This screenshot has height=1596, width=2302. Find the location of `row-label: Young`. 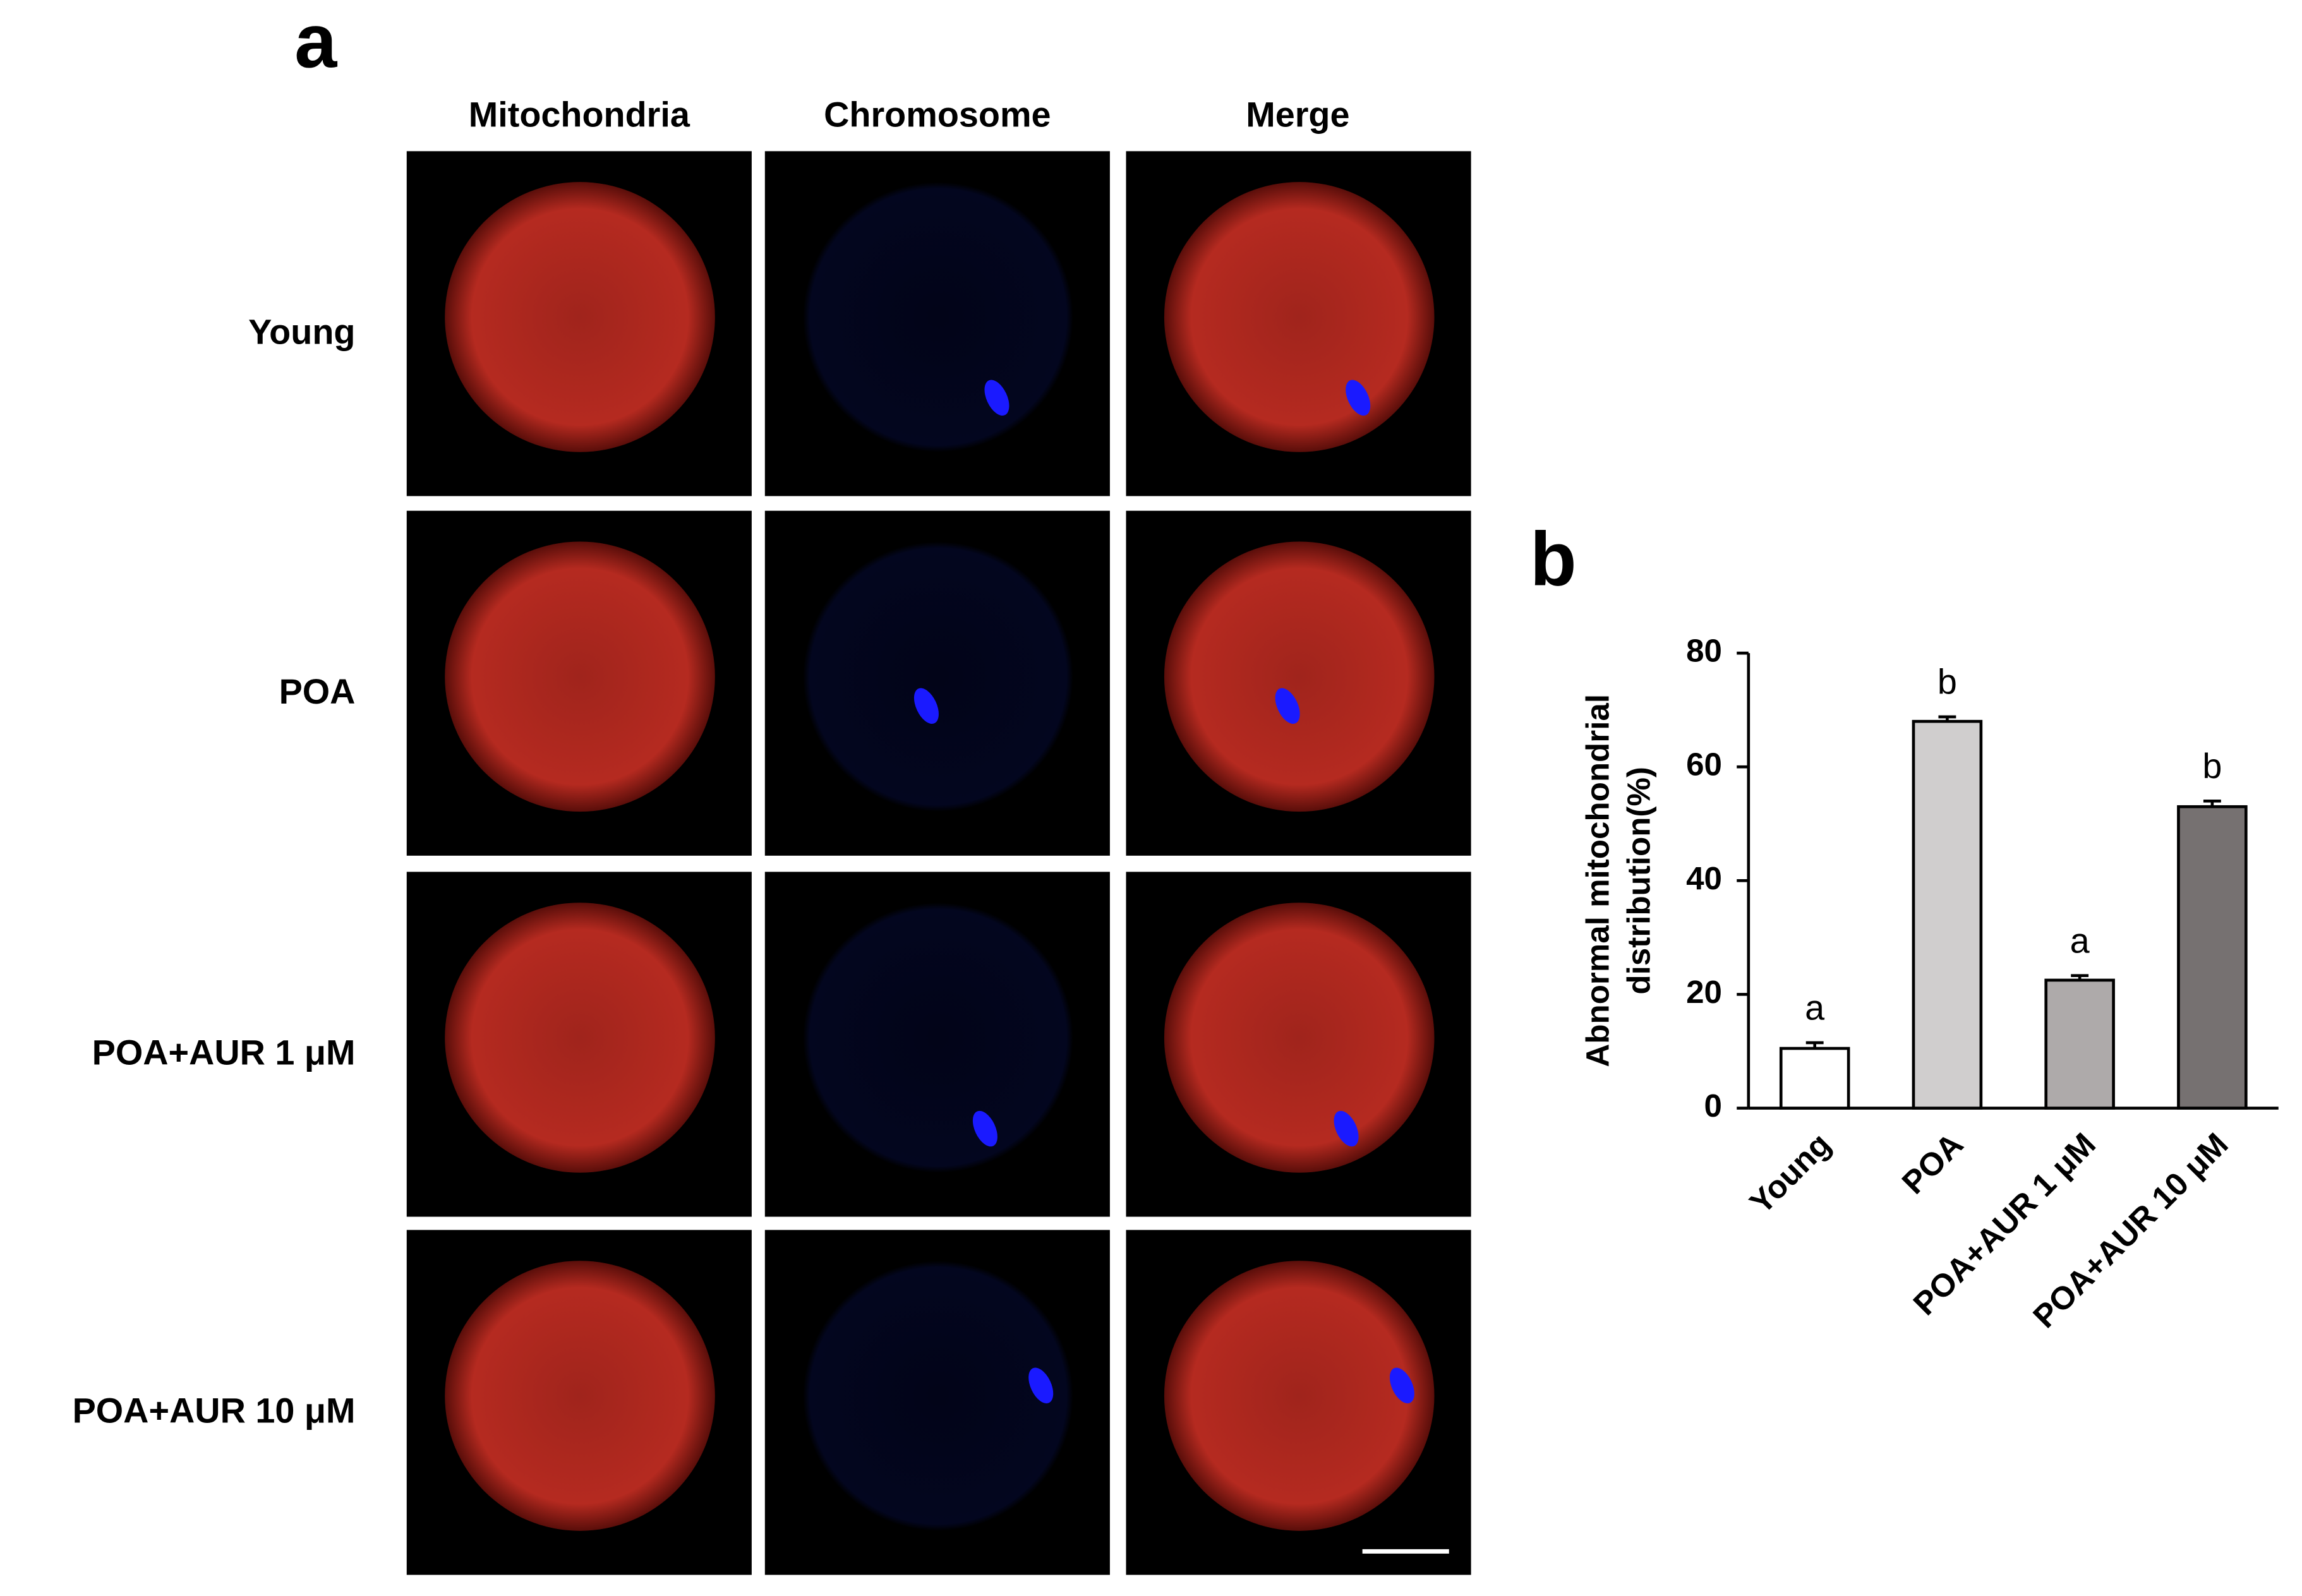

row-label: Young is located at coordinates (301, 332).